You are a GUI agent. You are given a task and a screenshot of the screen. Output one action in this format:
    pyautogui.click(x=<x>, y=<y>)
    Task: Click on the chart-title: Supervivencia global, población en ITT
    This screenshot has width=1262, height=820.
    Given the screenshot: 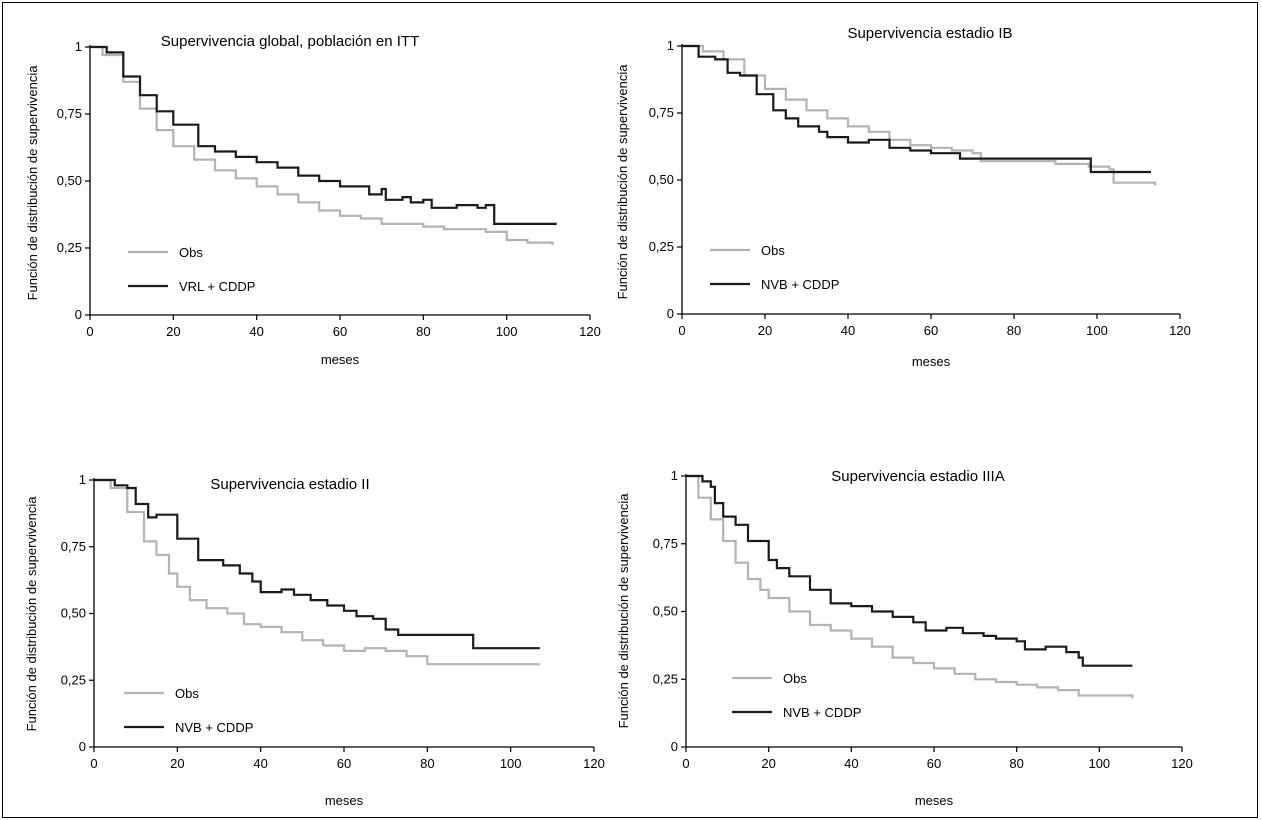 What is the action you would take?
    pyautogui.click(x=290, y=41)
    